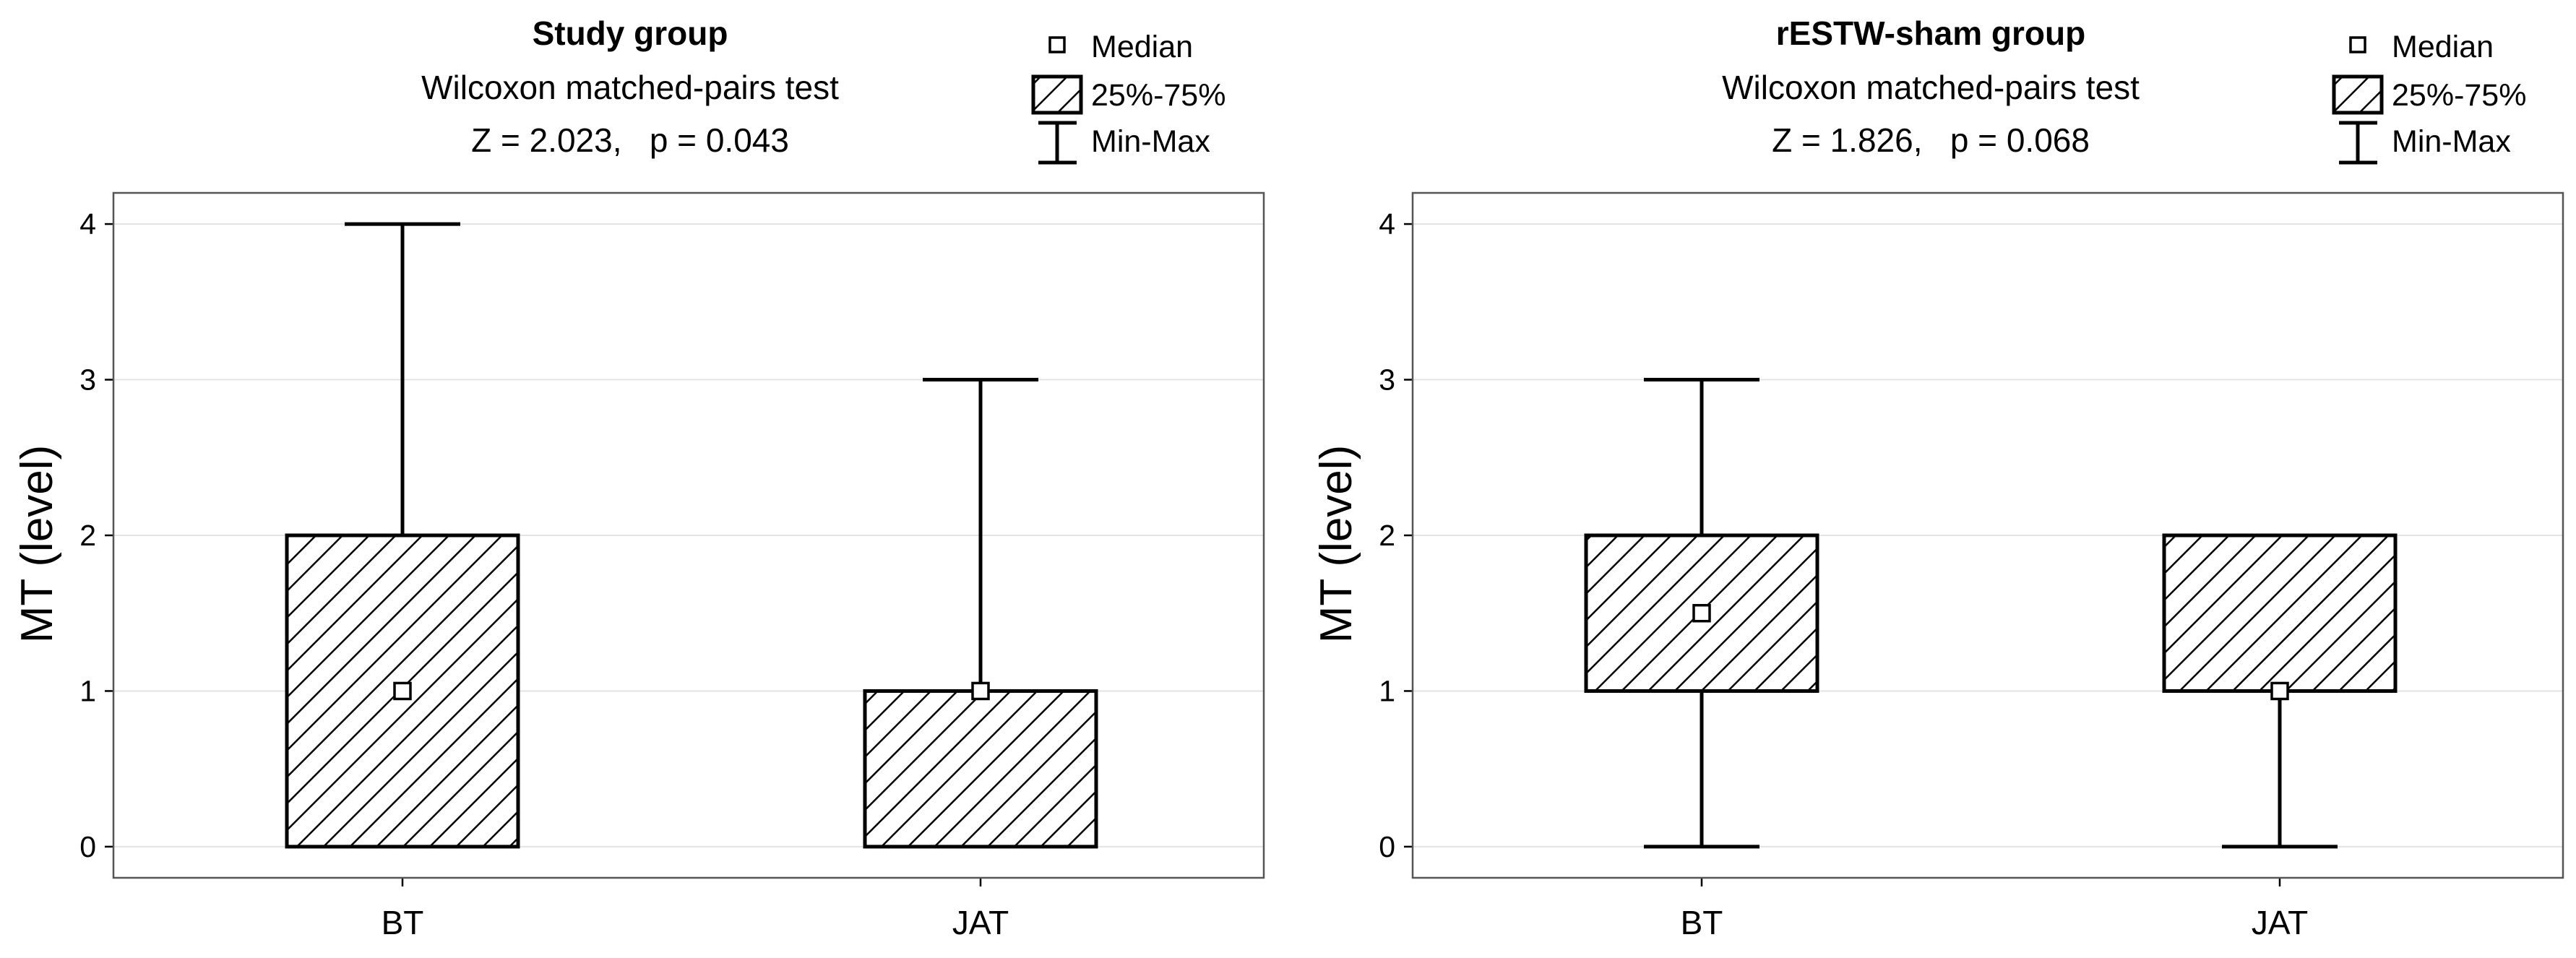 The height and width of the screenshot is (958, 2576). What do you see at coordinates (1930, 33) in the screenshot?
I see `chart-title: rESTW-sham group` at bounding box center [1930, 33].